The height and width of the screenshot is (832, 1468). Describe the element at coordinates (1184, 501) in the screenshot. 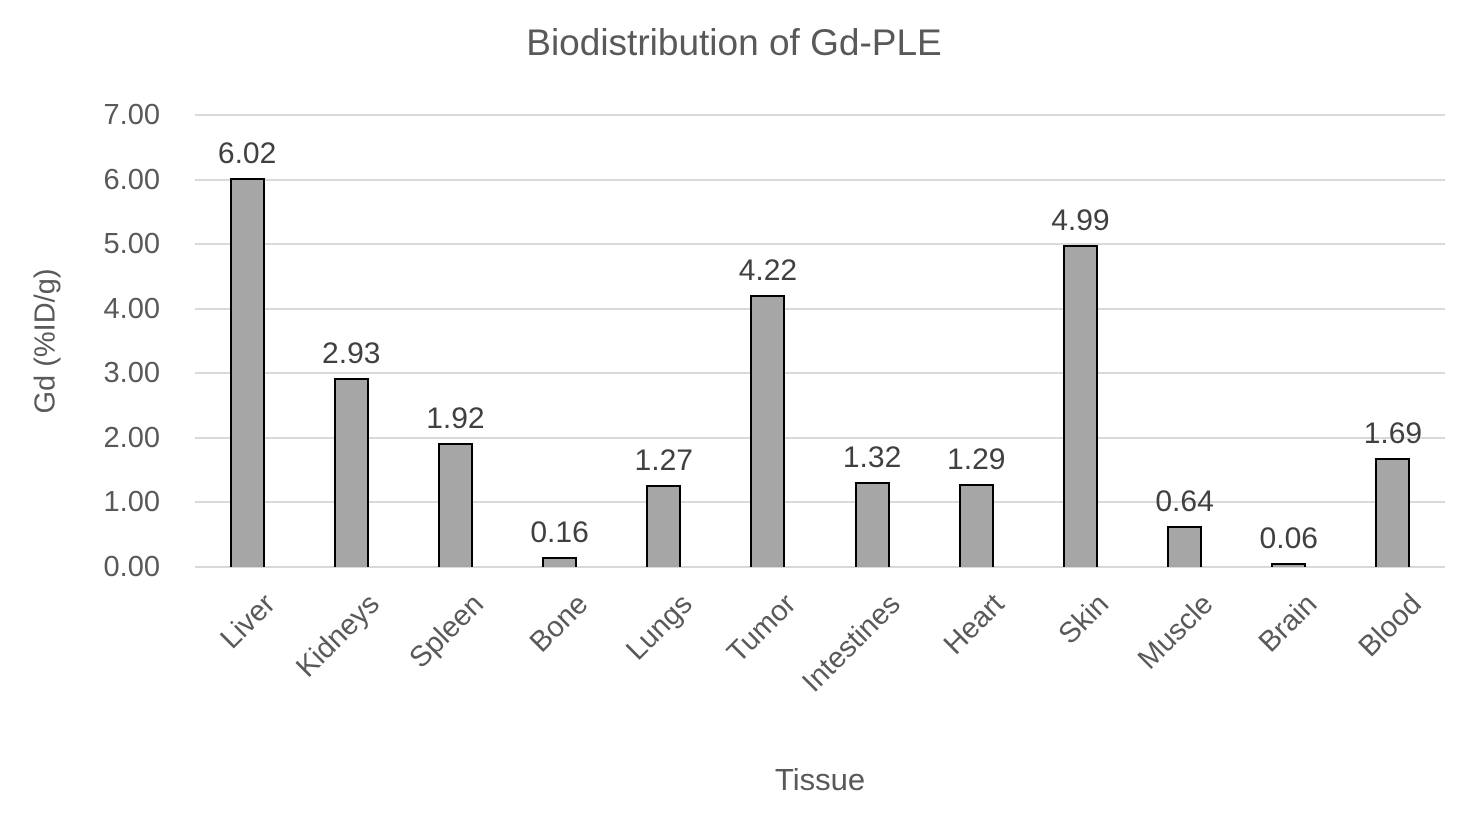

I see `bar-value-label: 0.64` at that location.